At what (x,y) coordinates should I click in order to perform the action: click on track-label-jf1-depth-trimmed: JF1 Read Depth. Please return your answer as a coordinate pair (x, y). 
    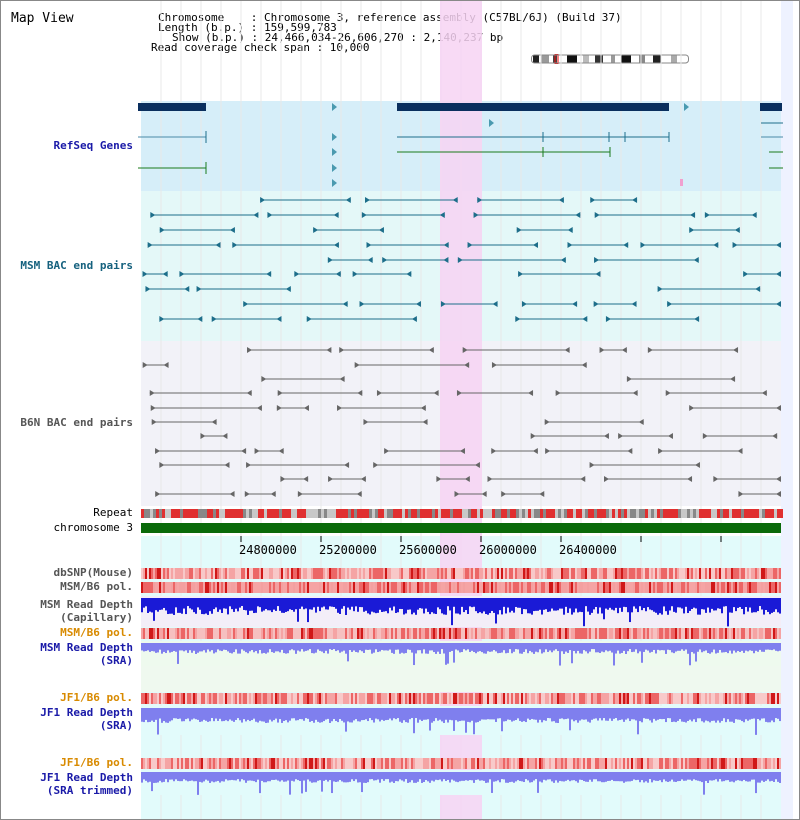
    Looking at the image, I should click on (86, 777).